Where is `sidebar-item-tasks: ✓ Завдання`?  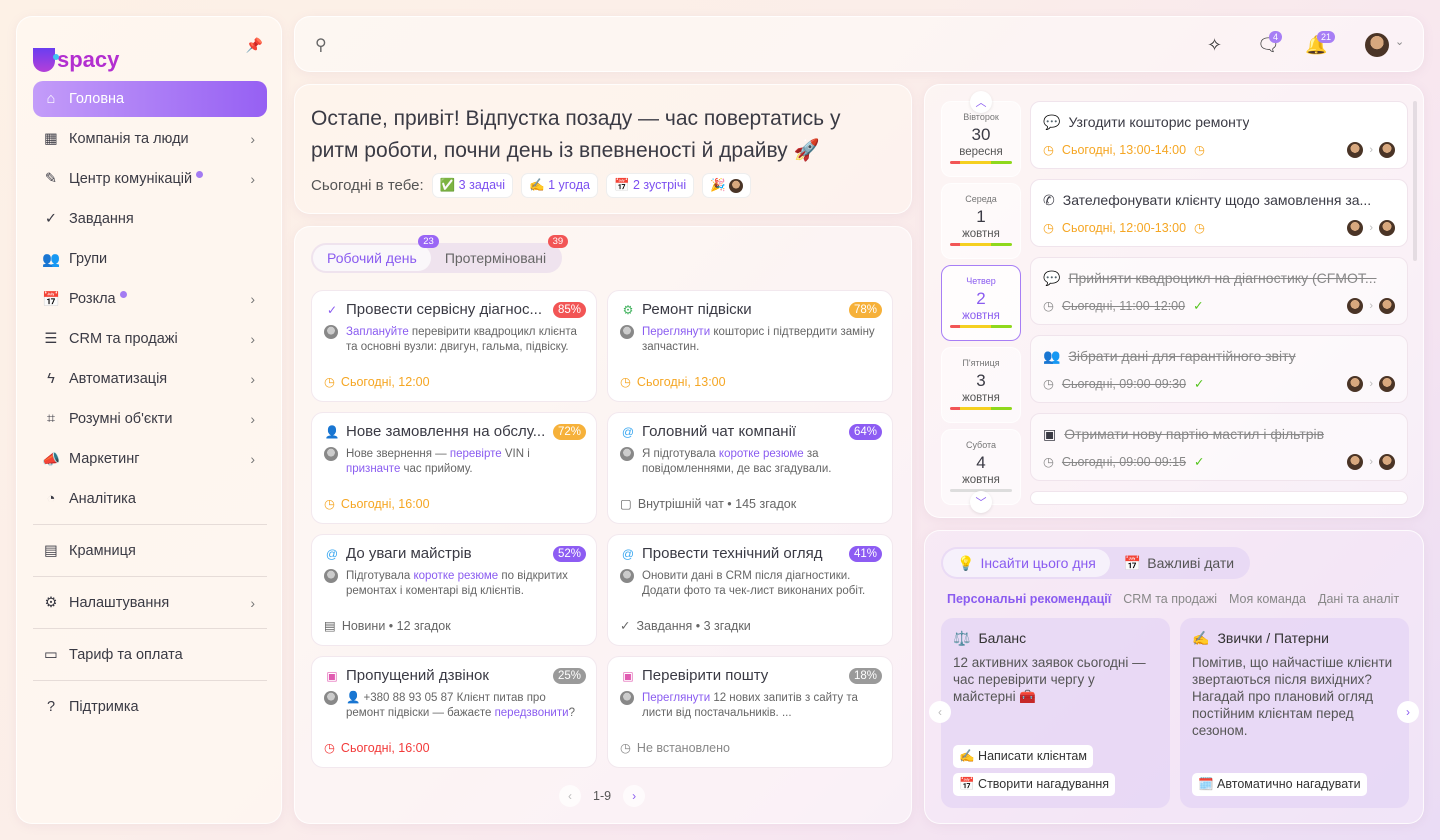 sidebar-item-tasks: ✓ Завдання is located at coordinates (150, 219).